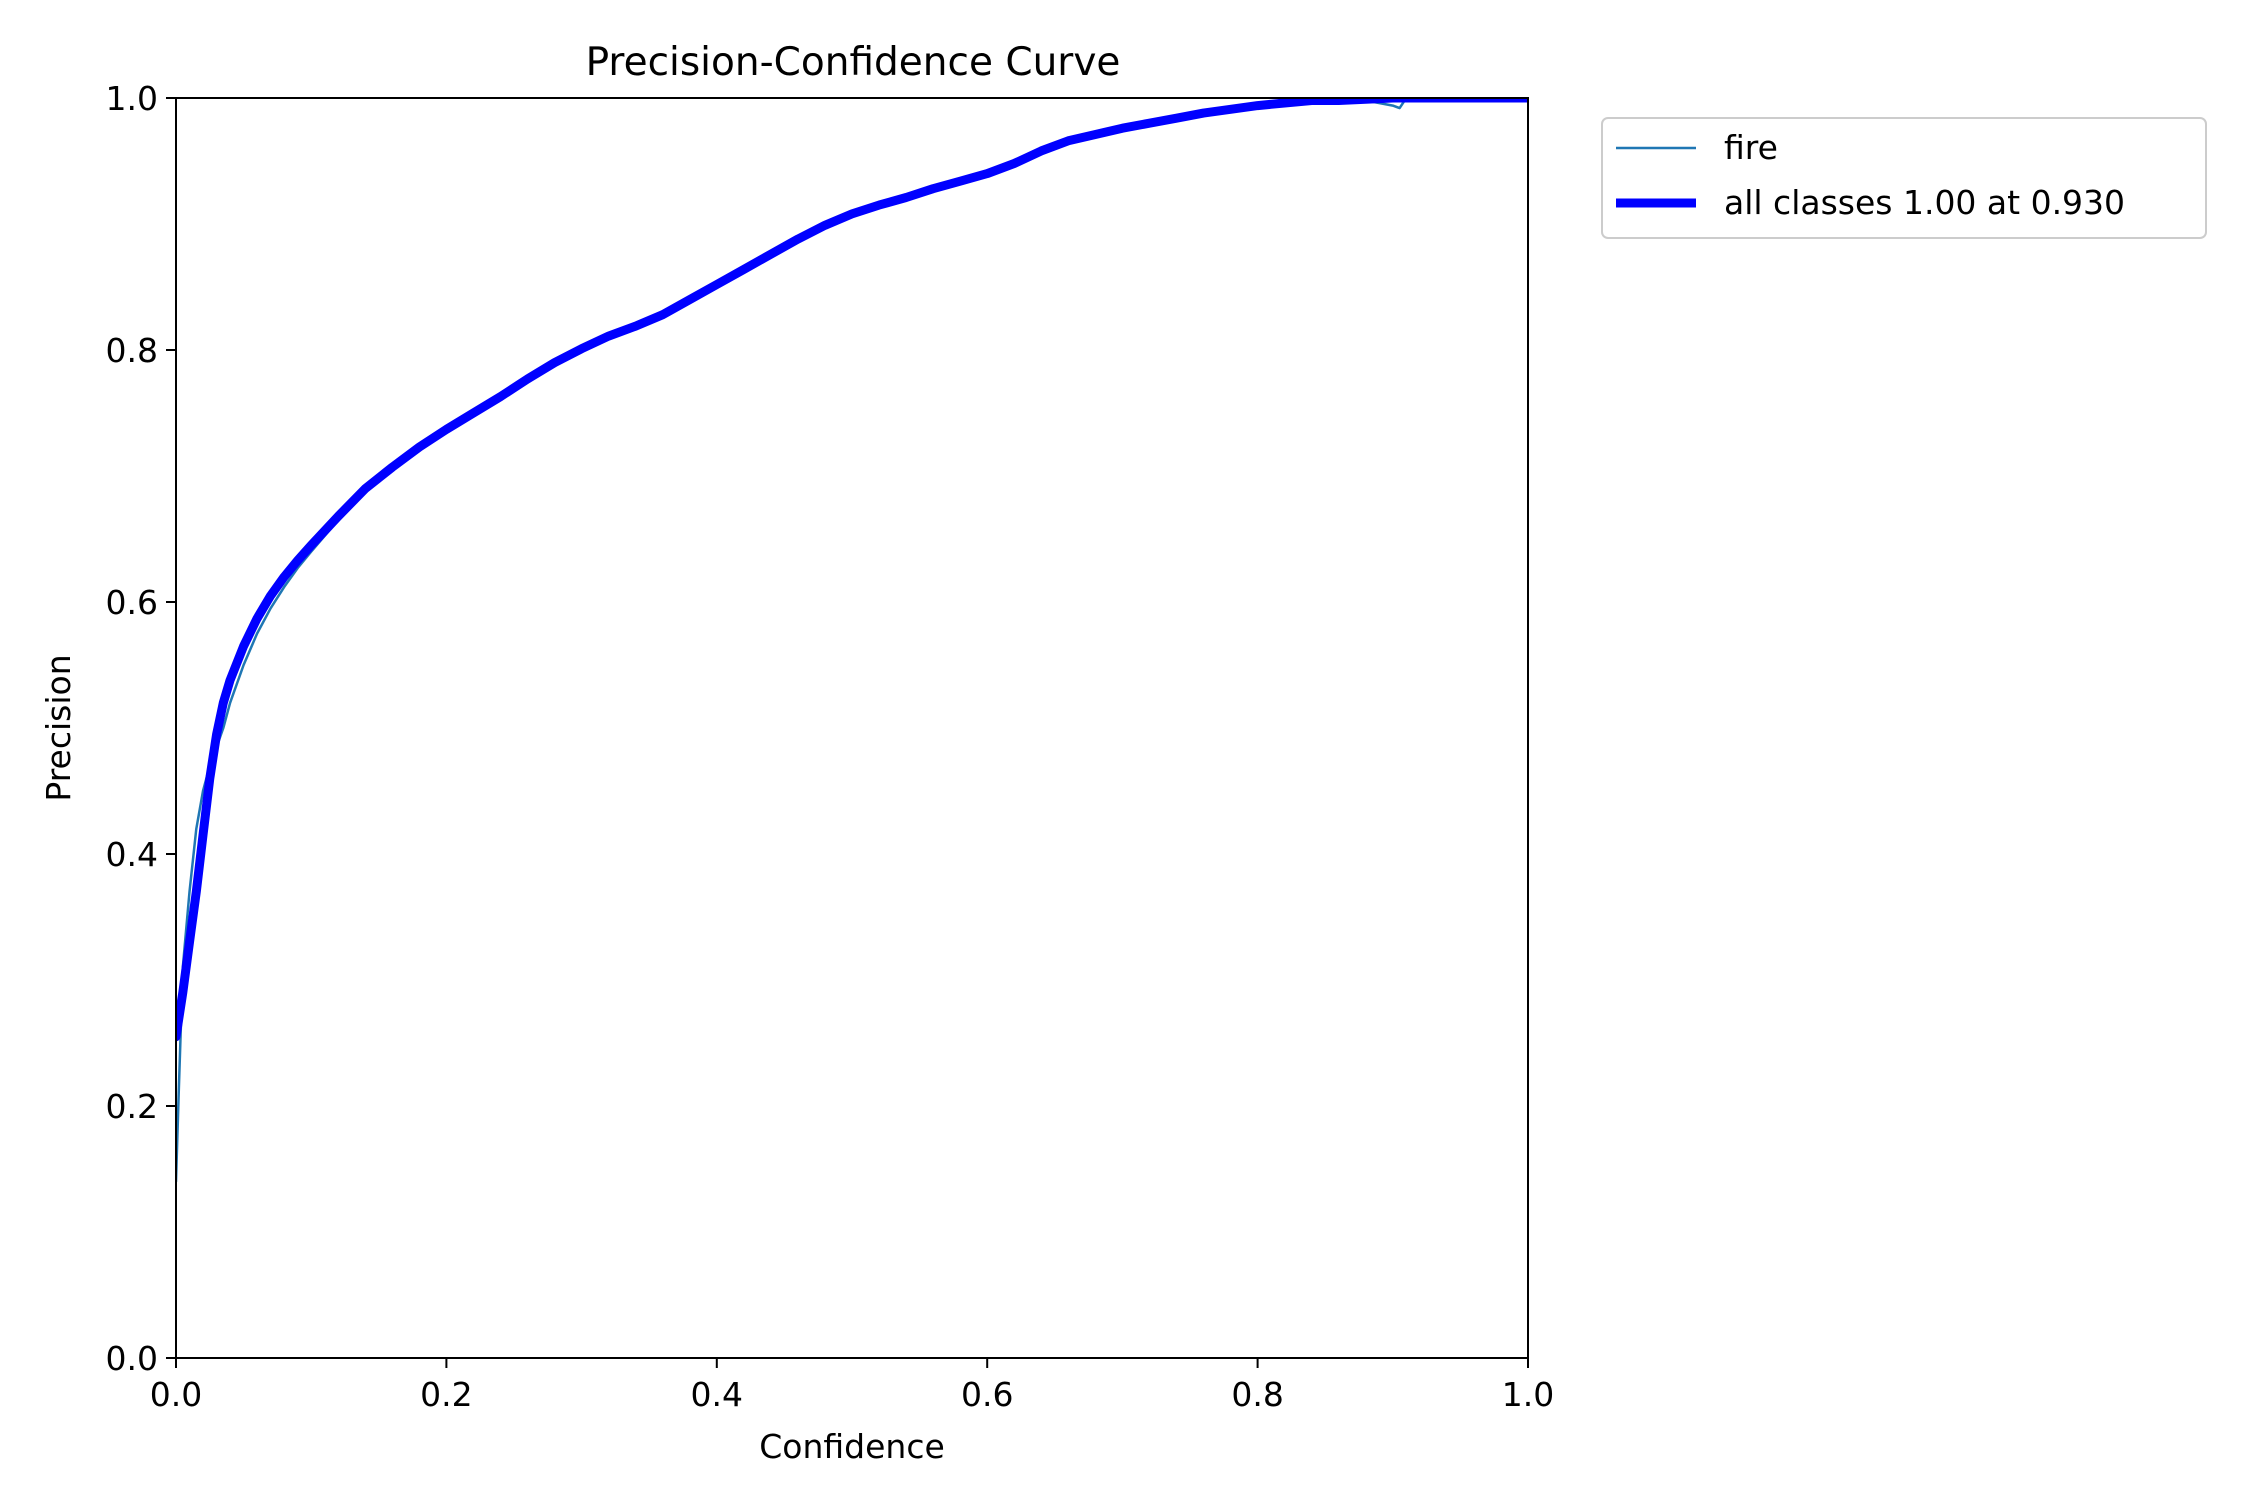 The width and height of the screenshot is (2250, 1500). Describe the element at coordinates (132, 1106) in the screenshot. I see `y-tick-label: 0.2` at that location.